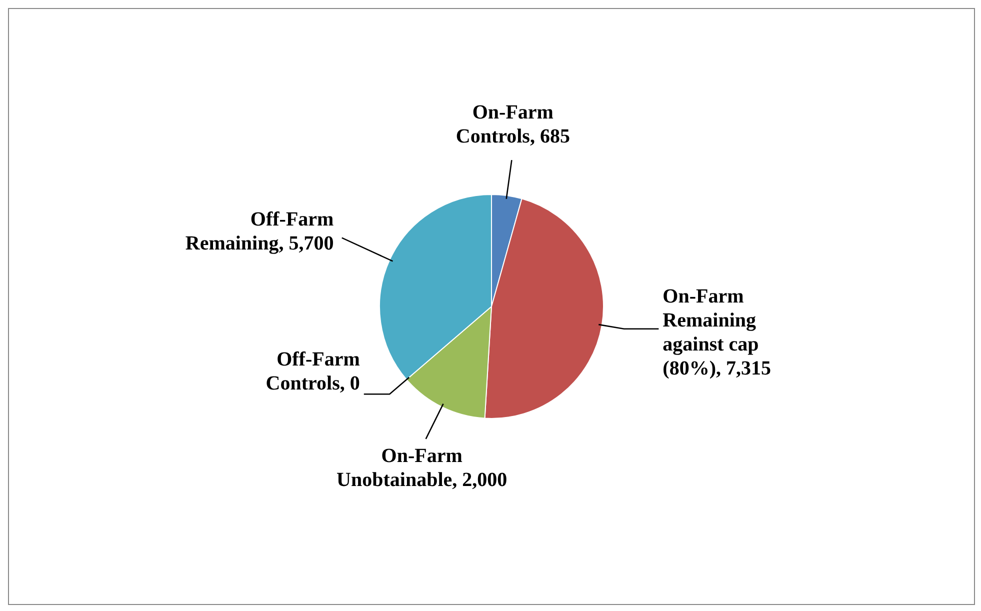 The image size is (981, 611). What do you see at coordinates (422, 468) in the screenshot?
I see `slice-label: On-Farm Unobtainable, 2,000` at bounding box center [422, 468].